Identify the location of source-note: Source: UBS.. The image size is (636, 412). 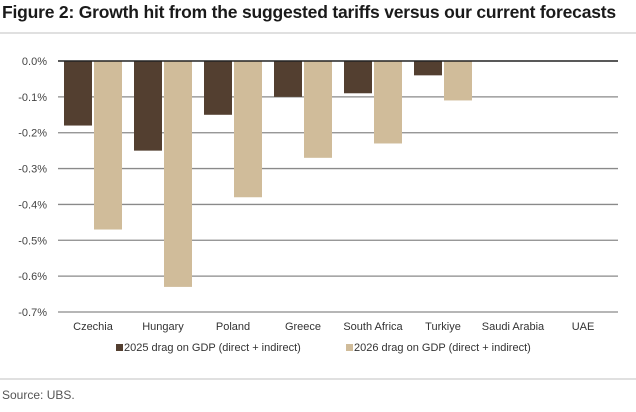
(38, 395).